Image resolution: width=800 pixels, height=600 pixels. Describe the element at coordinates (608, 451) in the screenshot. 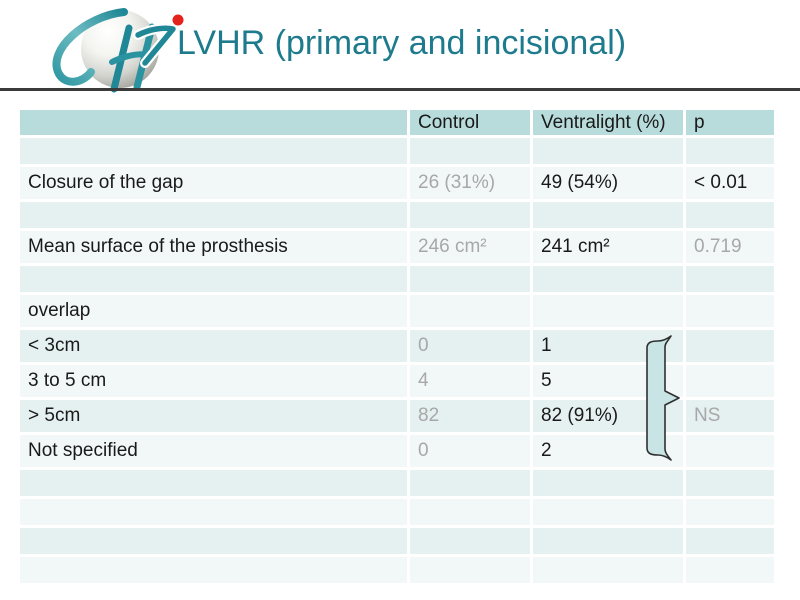

I see `cell-ventralight: 2` at that location.